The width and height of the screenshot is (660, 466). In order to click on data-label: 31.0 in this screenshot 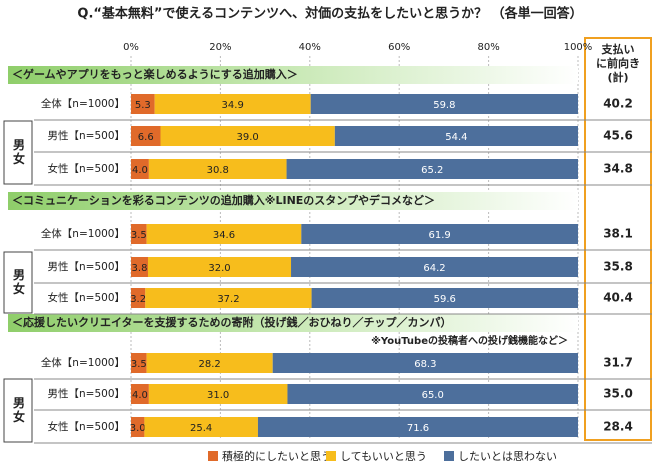, I will do `click(218, 395)`.